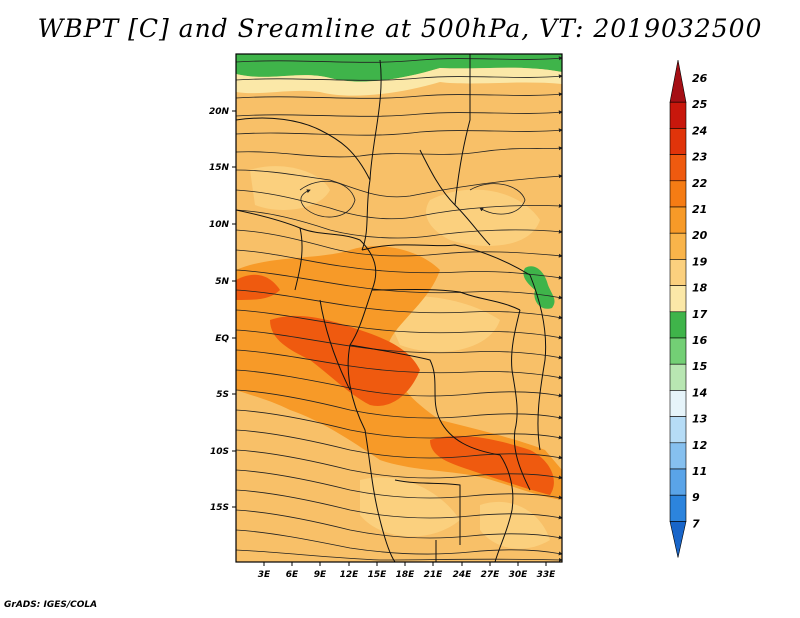 Image resolution: width=800 pixels, height=618 pixels. Describe the element at coordinates (378, 575) in the screenshot. I see `lon-label: 15E` at that location.